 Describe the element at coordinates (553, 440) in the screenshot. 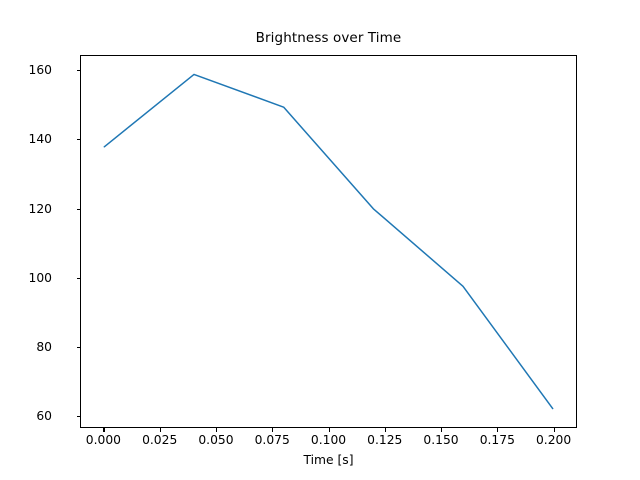

I see `x-tick-label: 0.200` at that location.